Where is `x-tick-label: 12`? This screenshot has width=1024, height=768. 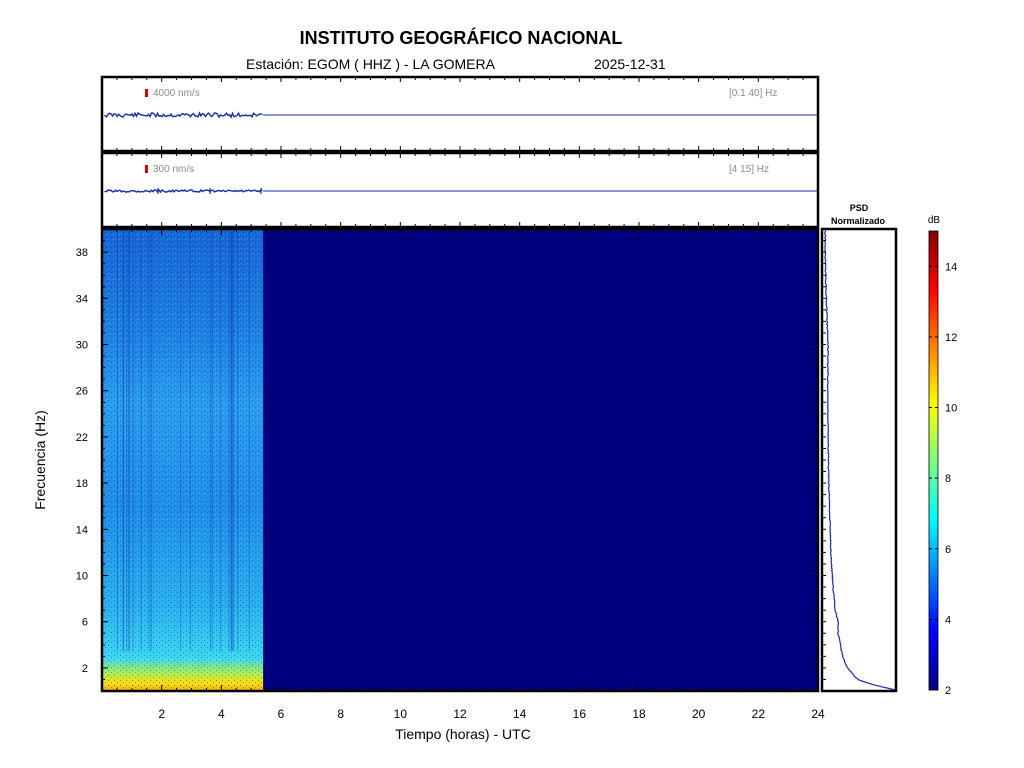 x-tick-label: 12 is located at coordinates (460, 714).